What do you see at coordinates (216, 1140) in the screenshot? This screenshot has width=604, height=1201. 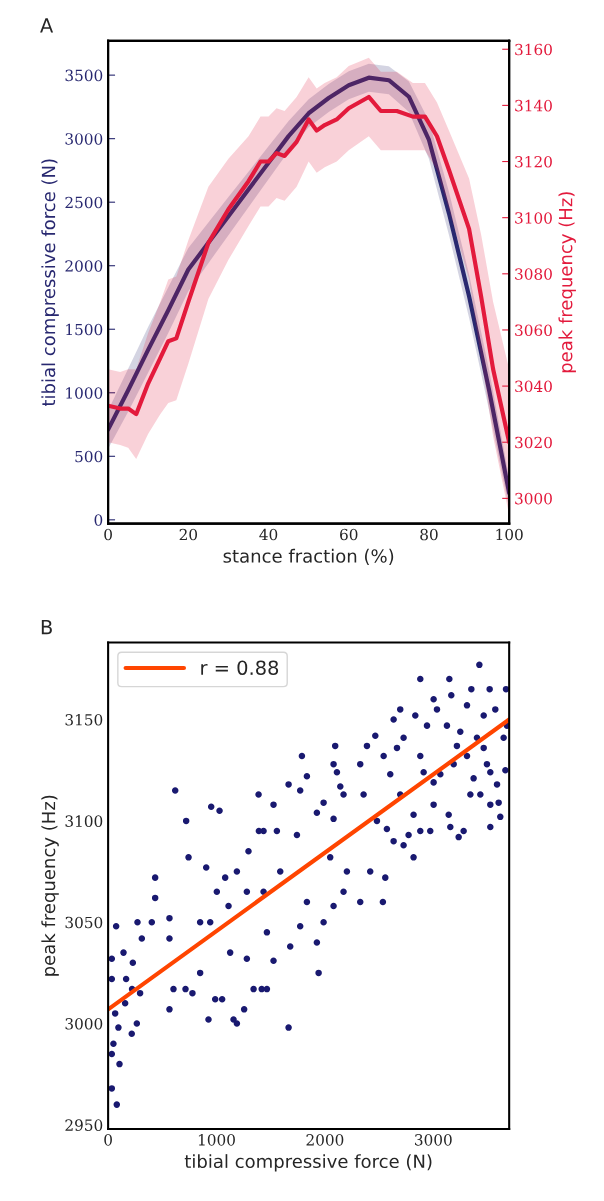 I see `x-tick-label: 1000` at bounding box center [216, 1140].